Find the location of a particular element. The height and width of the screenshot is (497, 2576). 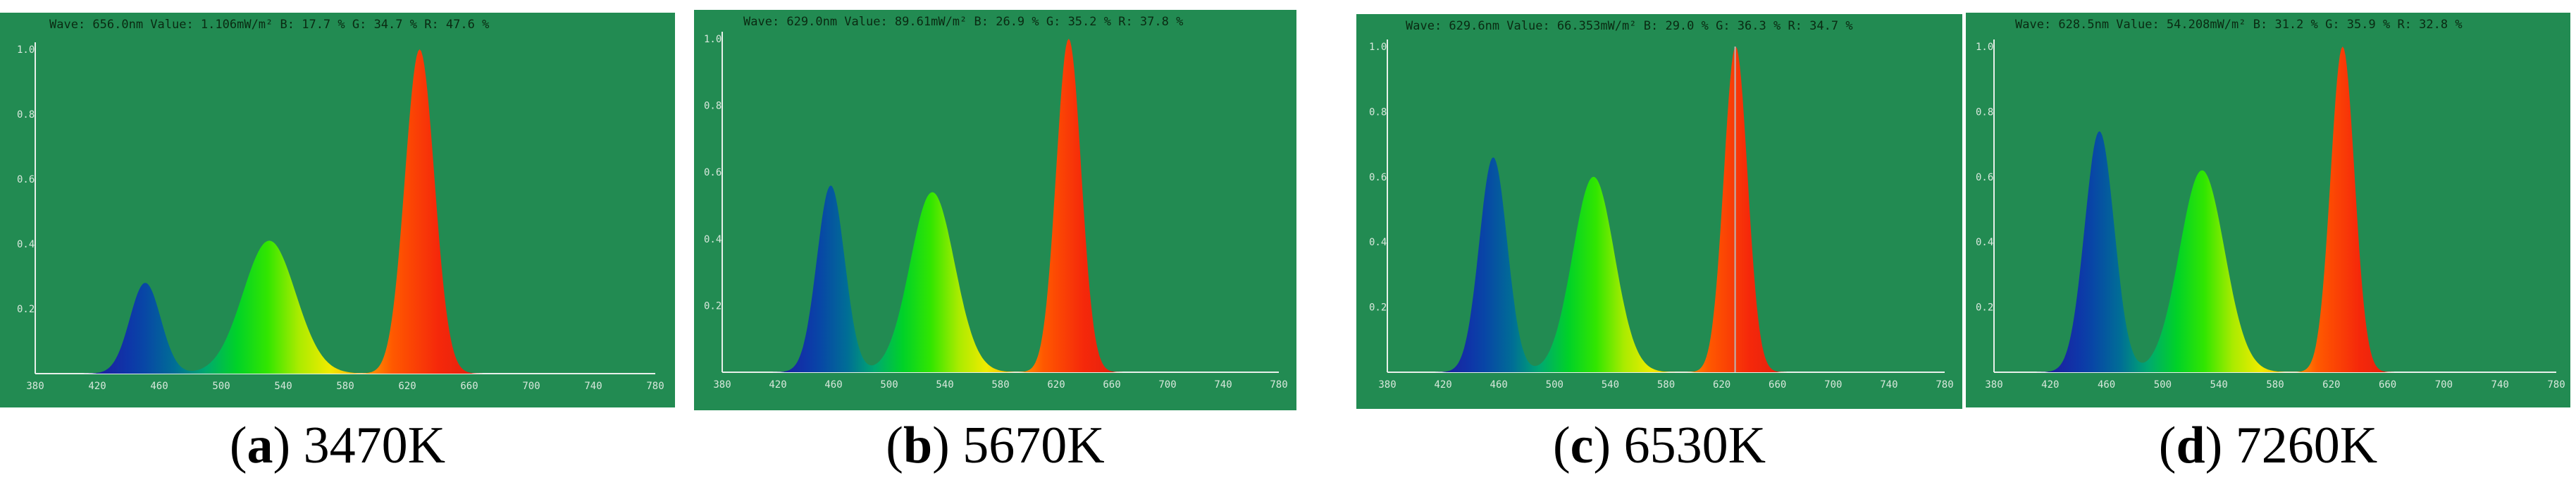

panel-cct-label: 5670K is located at coordinates (1033, 445).